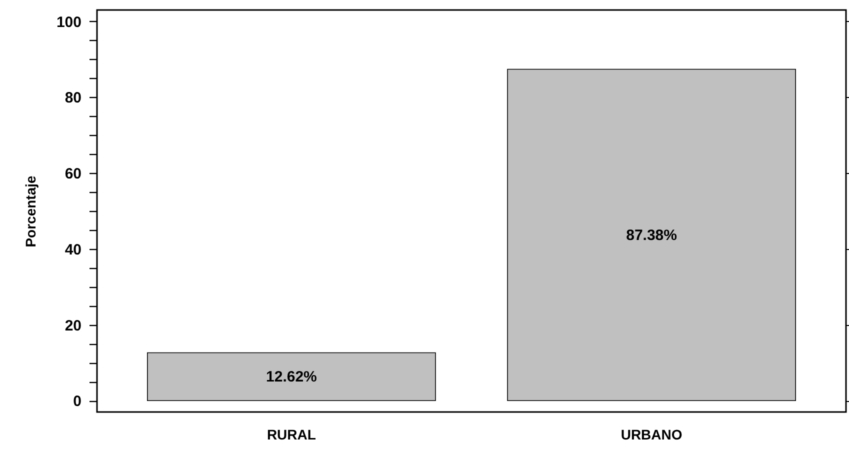 The image size is (849, 450). Describe the element at coordinates (291, 434) in the screenshot. I see `x-tick-label: RURAL` at that location.